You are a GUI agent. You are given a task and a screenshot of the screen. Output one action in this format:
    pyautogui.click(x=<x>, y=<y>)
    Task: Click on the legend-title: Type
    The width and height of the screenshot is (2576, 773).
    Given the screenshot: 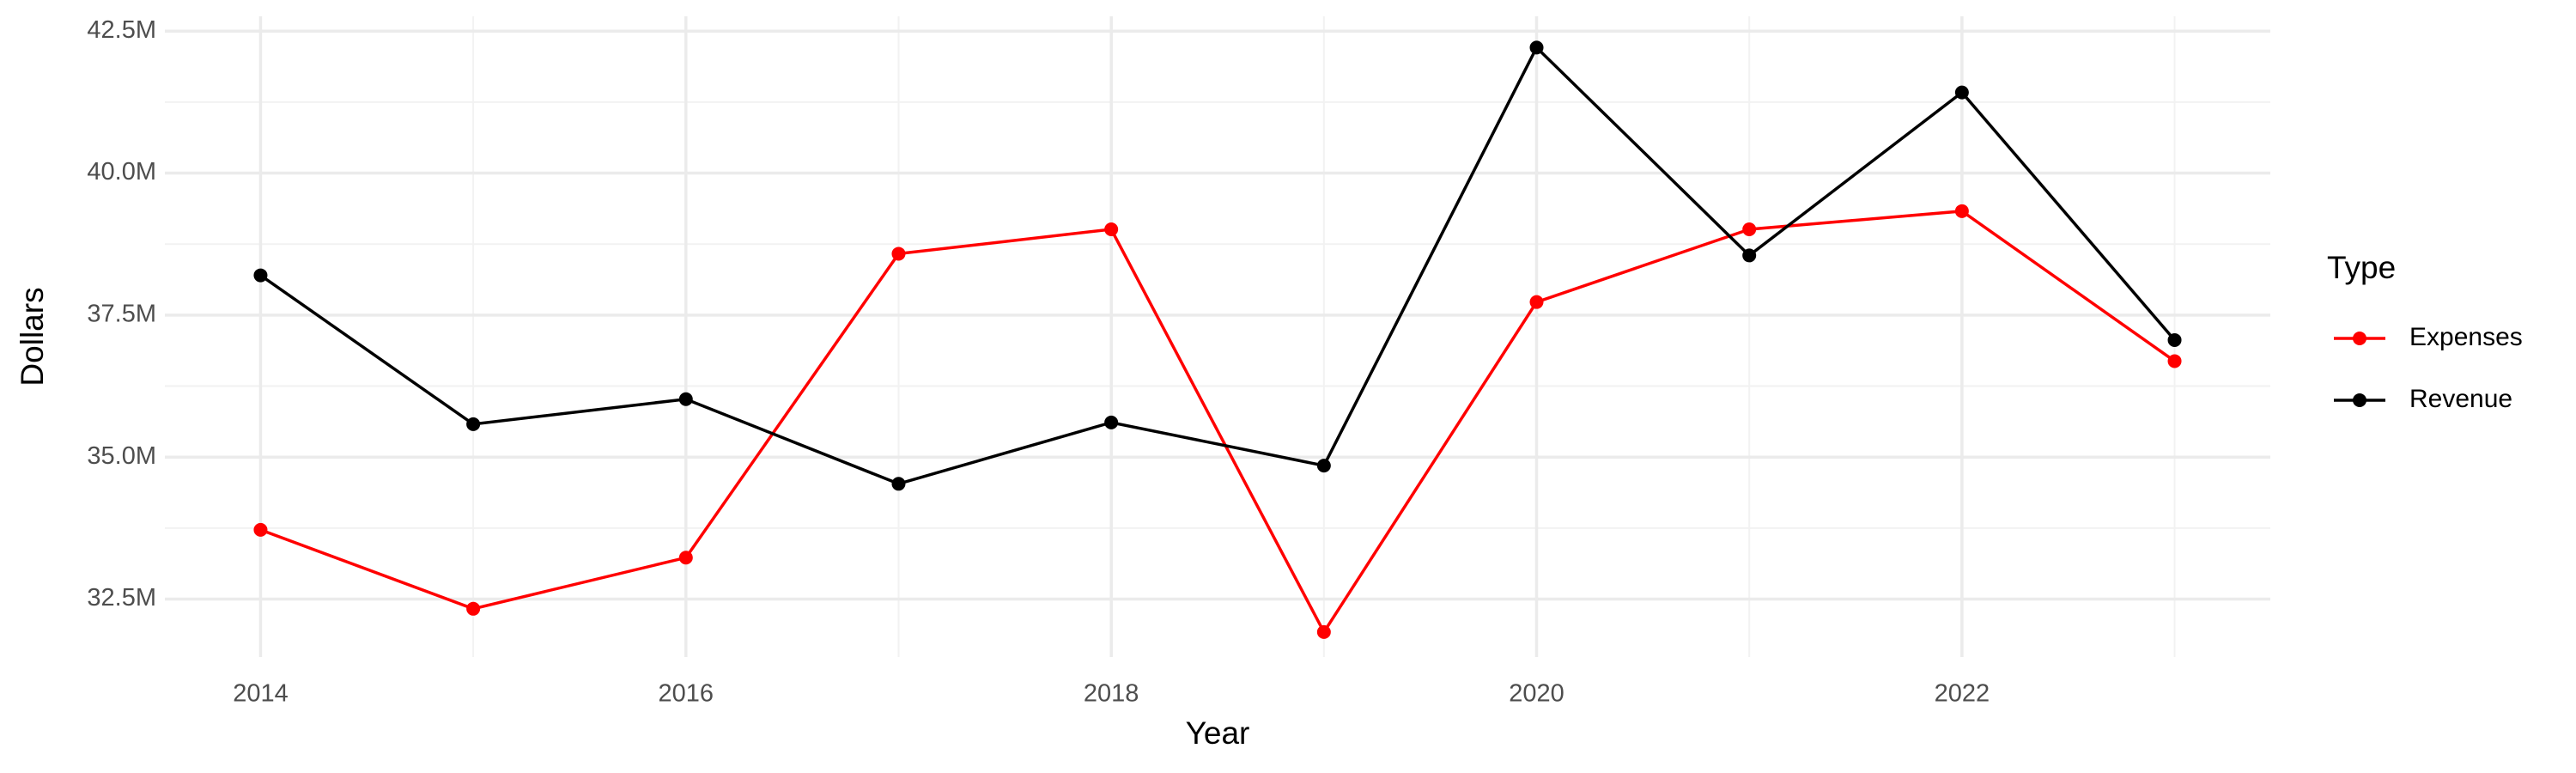 What is the action you would take?
    pyautogui.click(x=2361, y=267)
    